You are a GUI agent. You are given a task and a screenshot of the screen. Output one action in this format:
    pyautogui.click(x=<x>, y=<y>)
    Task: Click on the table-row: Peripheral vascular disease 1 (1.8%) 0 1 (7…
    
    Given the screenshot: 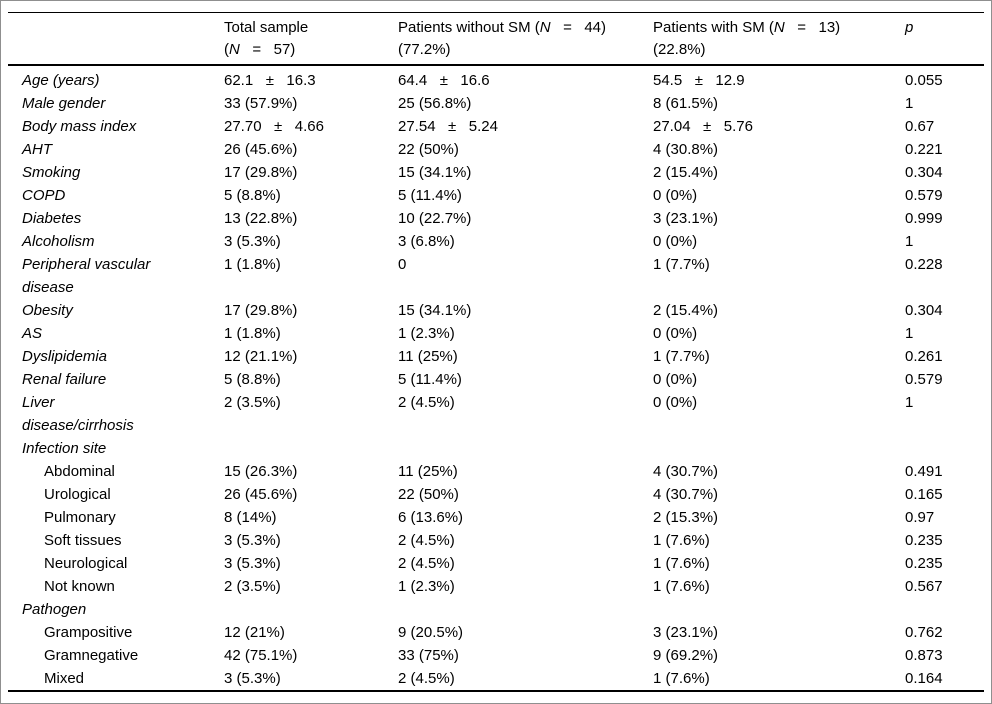 What is the action you would take?
    pyautogui.click(x=496, y=276)
    